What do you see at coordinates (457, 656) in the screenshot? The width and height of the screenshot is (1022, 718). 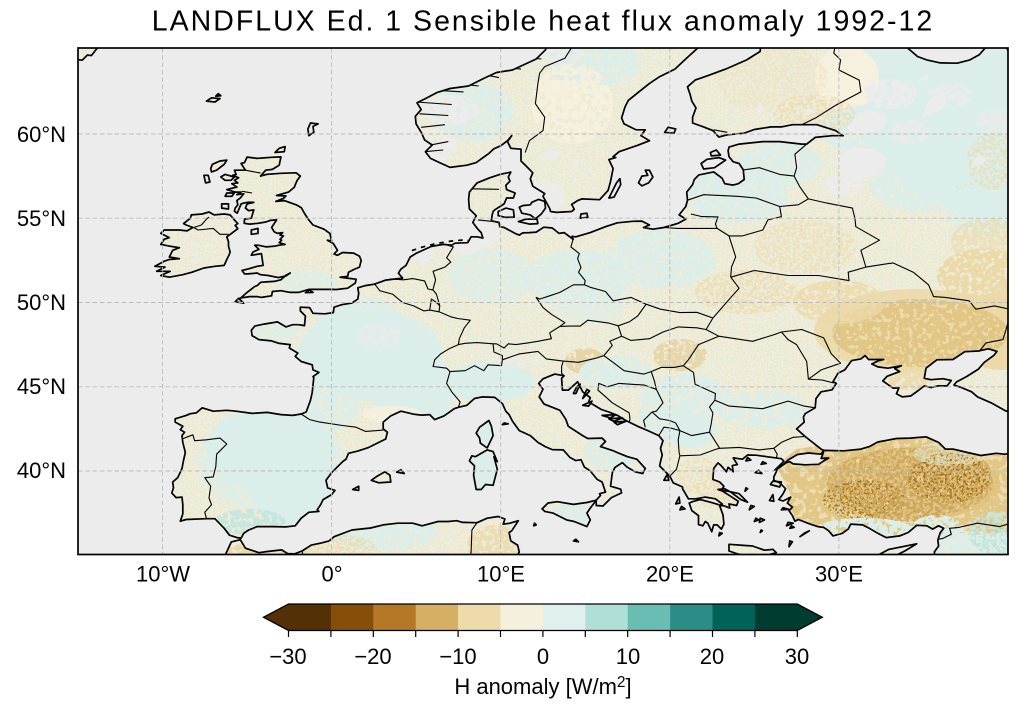 I see `svg-text: −10` at bounding box center [457, 656].